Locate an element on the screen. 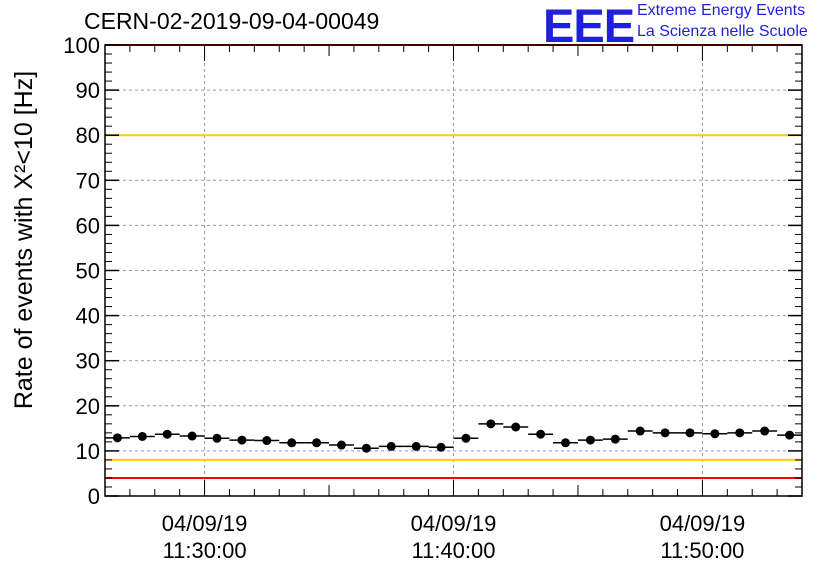 Image resolution: width=836 pixels, height=572 pixels. x-tick-time-label: 11:30:00 is located at coordinates (205, 550).